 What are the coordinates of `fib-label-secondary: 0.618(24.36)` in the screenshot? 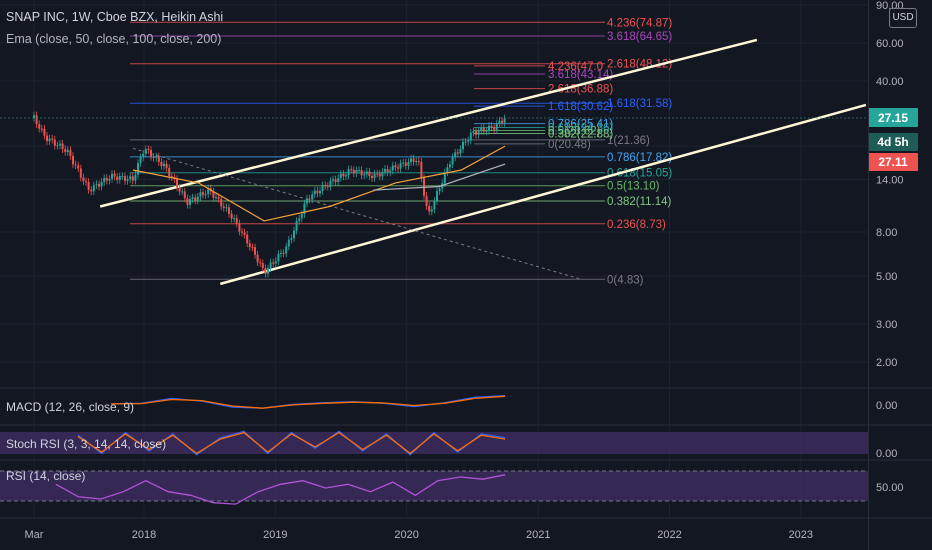 It's located at (580, 129).